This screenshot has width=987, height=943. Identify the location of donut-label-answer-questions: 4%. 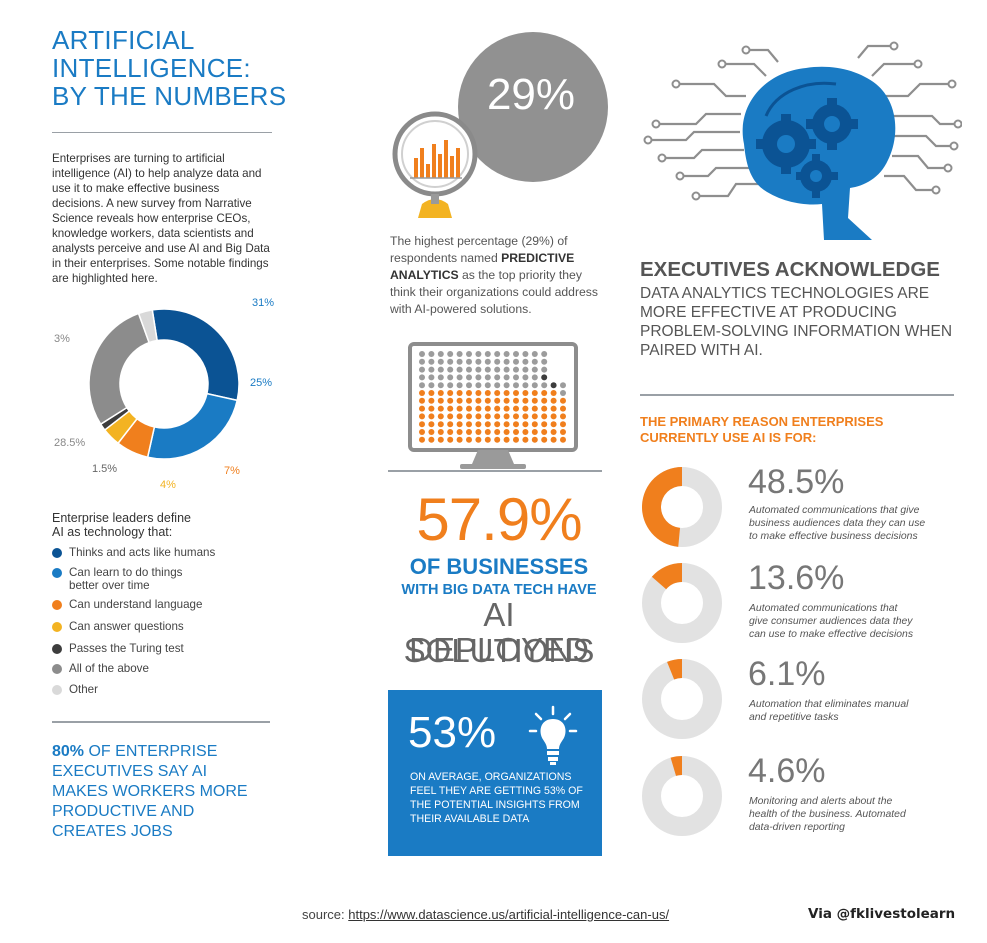
(168, 485).